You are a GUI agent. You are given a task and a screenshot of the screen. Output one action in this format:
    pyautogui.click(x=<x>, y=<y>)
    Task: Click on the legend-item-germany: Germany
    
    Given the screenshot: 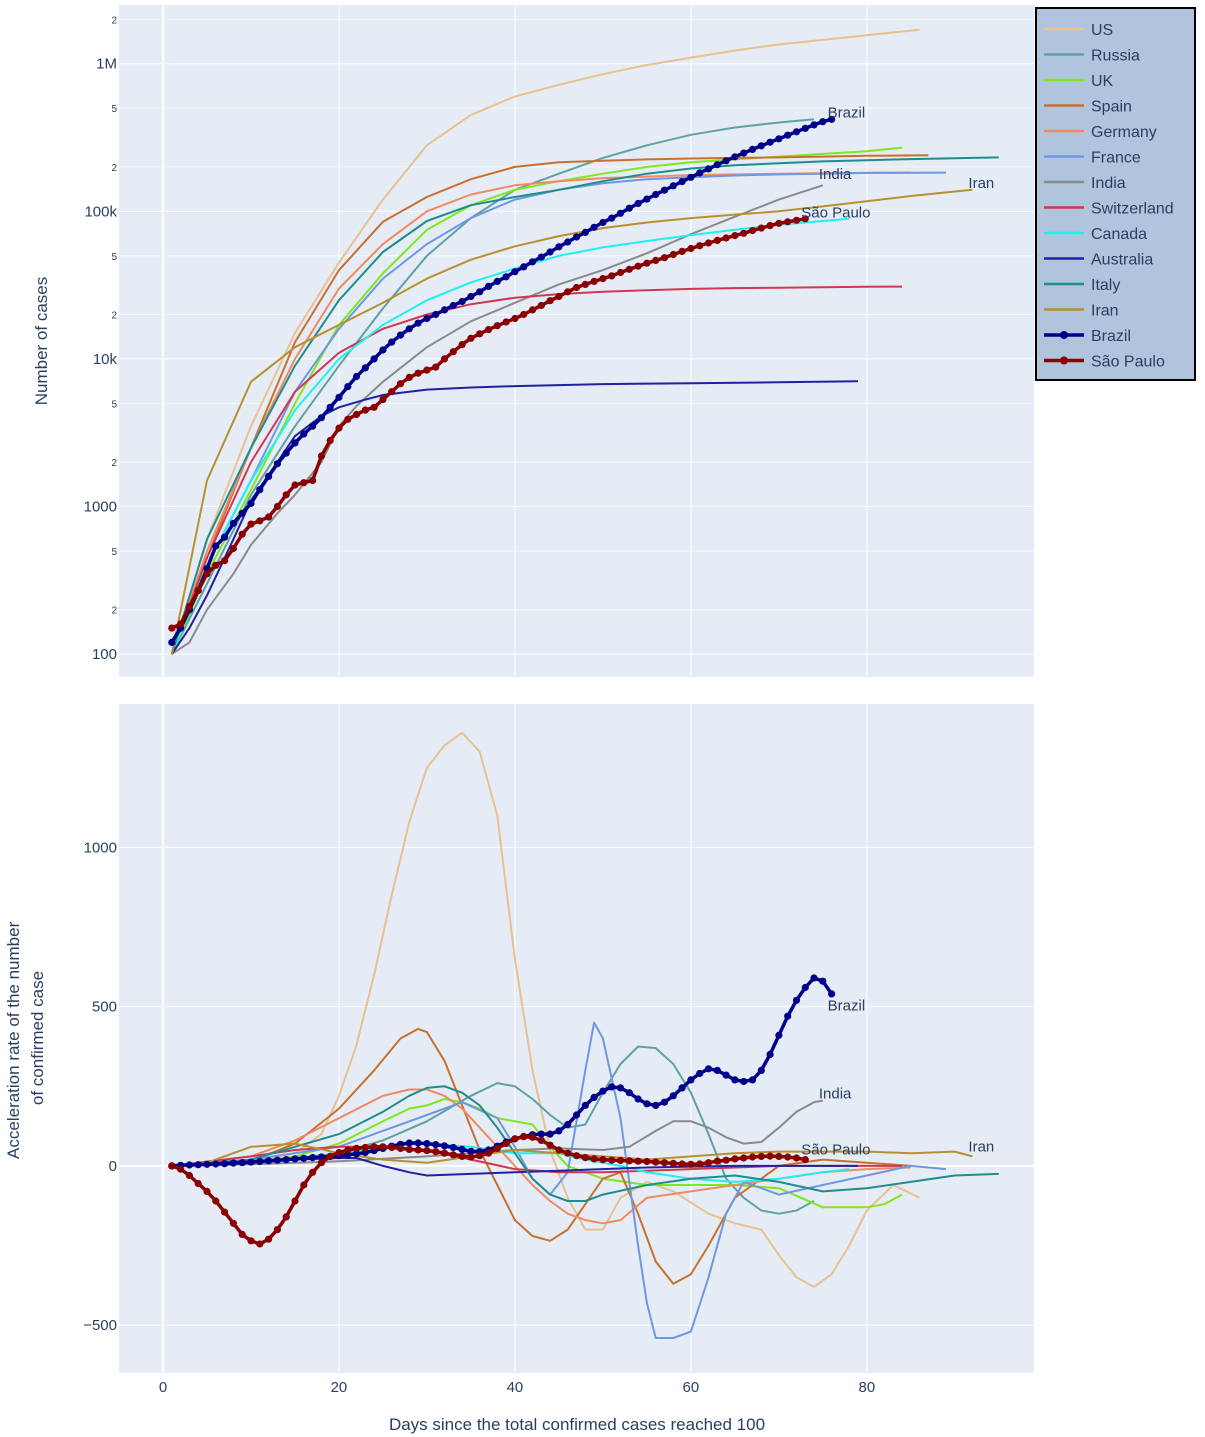 What is the action you would take?
    pyautogui.click(x=1100, y=132)
    